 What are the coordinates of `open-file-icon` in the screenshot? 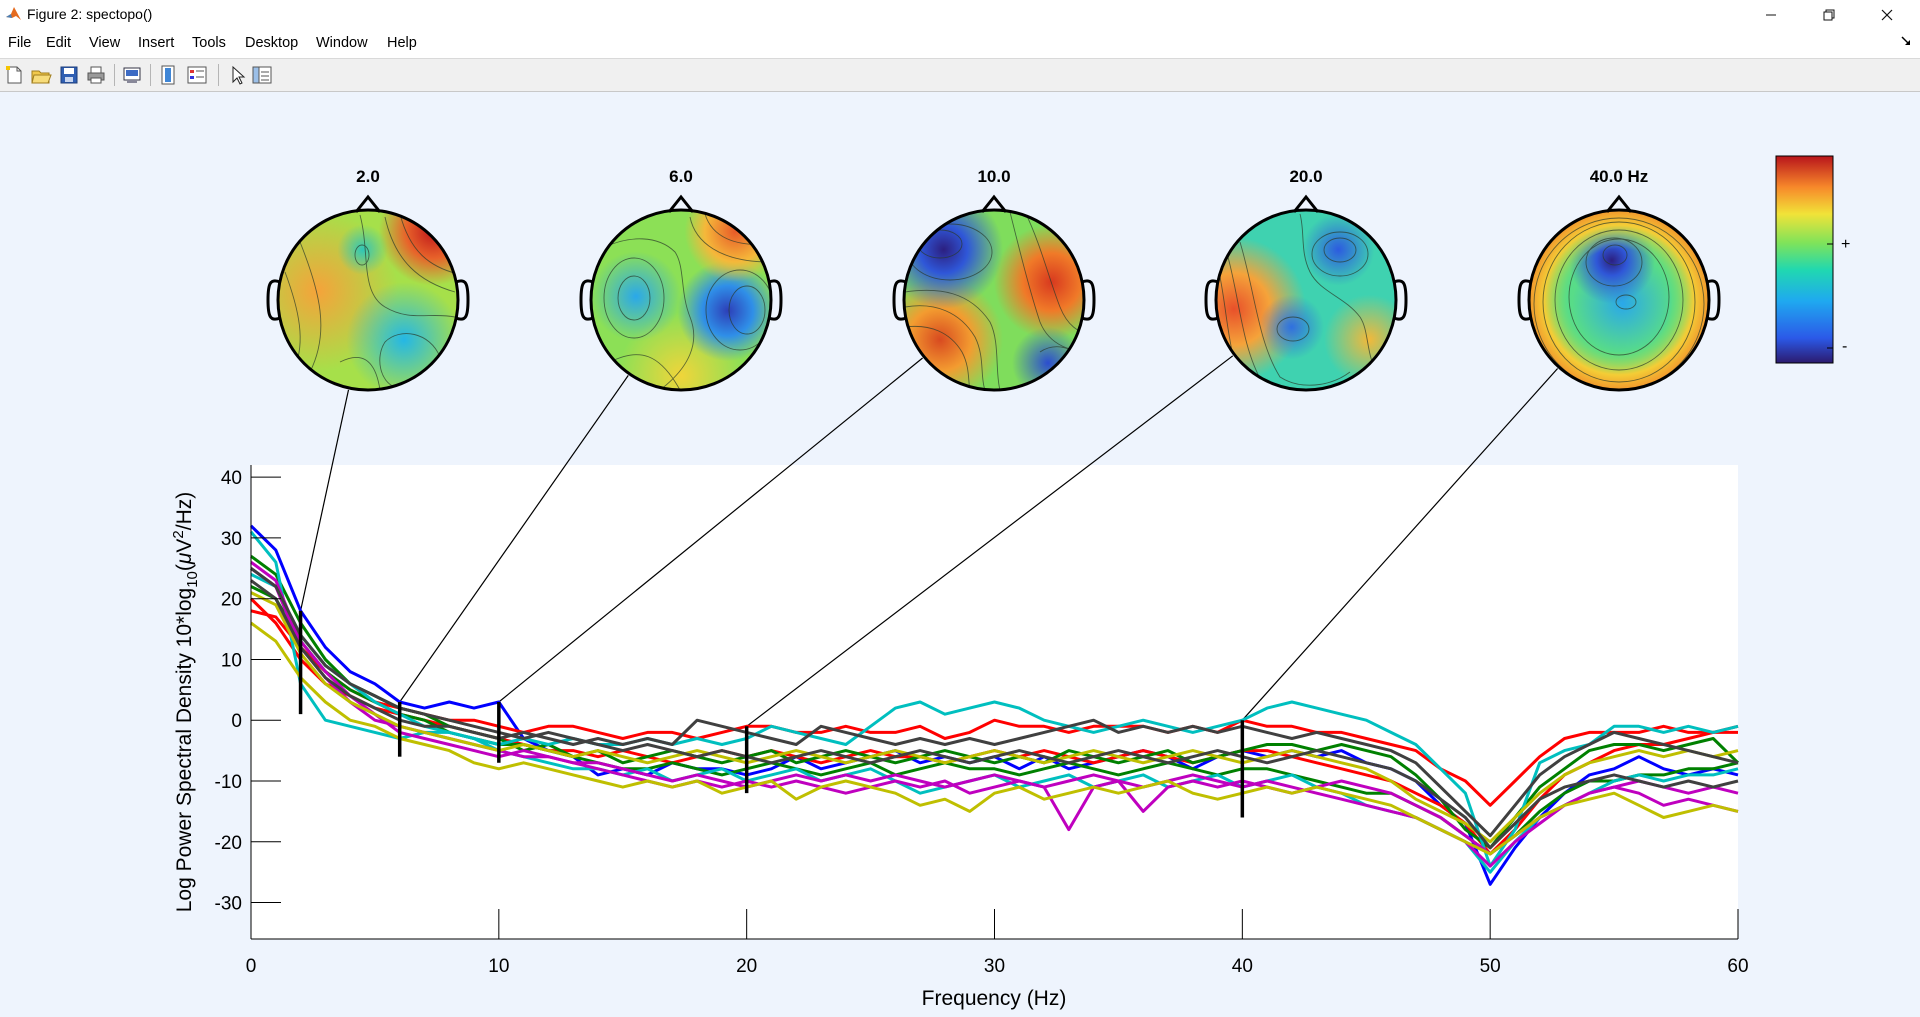 It's located at (41, 75).